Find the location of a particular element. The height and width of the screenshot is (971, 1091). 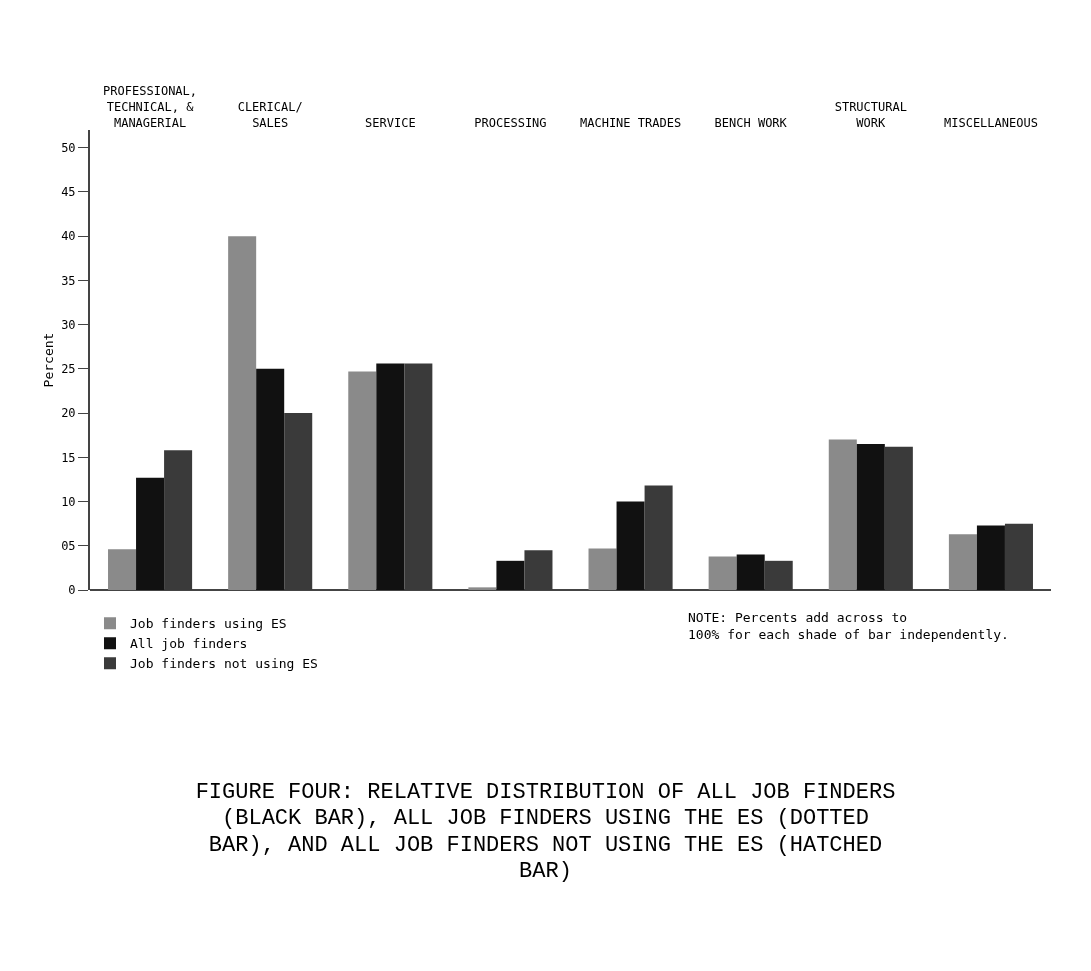

x-tick-label: PROFESSIONAL, TECHNICAL, & MANAGERIAL is located at coordinates (150, 107).